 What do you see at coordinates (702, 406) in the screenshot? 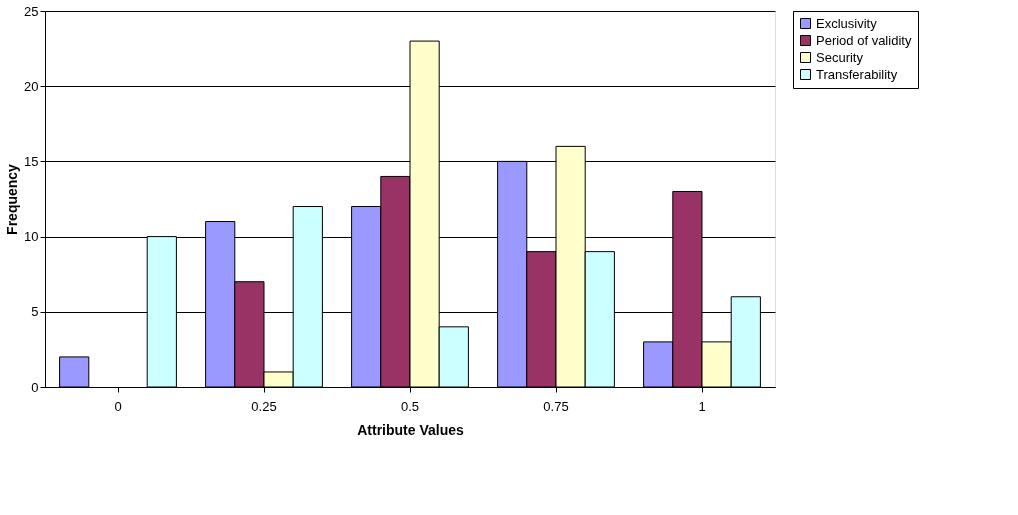
I see `x-tick-label: 1` at bounding box center [702, 406].